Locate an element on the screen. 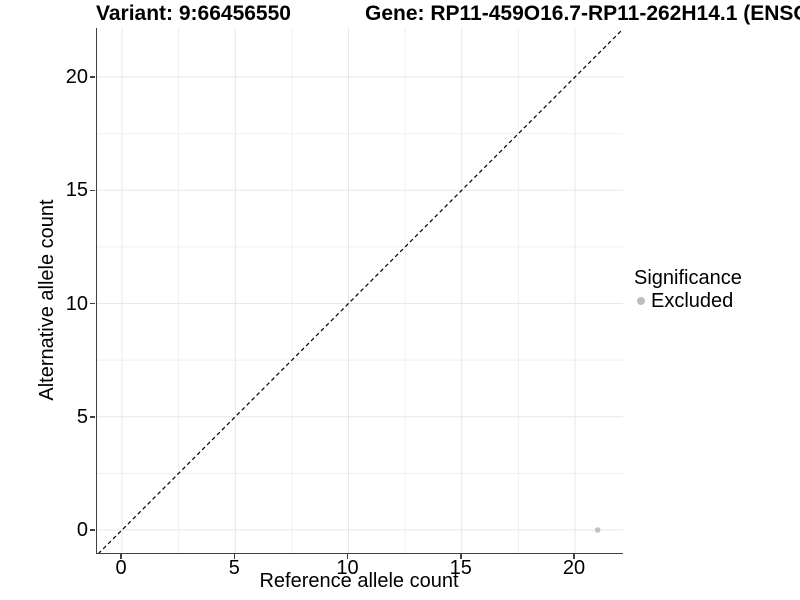 This screenshot has height=600, width=800. x-tick-label: 20 is located at coordinates (574, 568).